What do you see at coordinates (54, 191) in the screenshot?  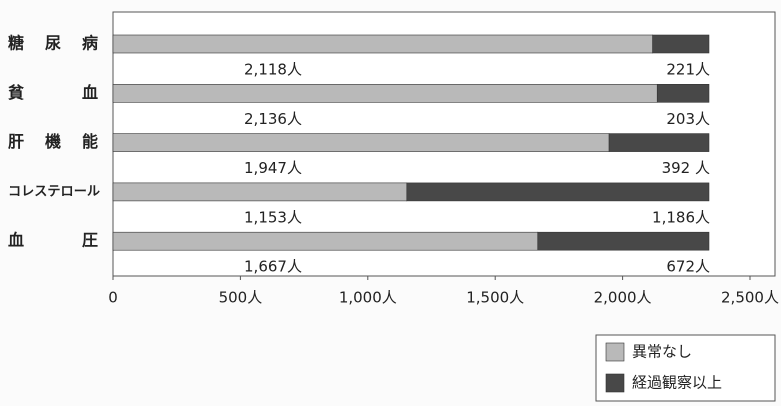 I see `category-label: コレステロール` at bounding box center [54, 191].